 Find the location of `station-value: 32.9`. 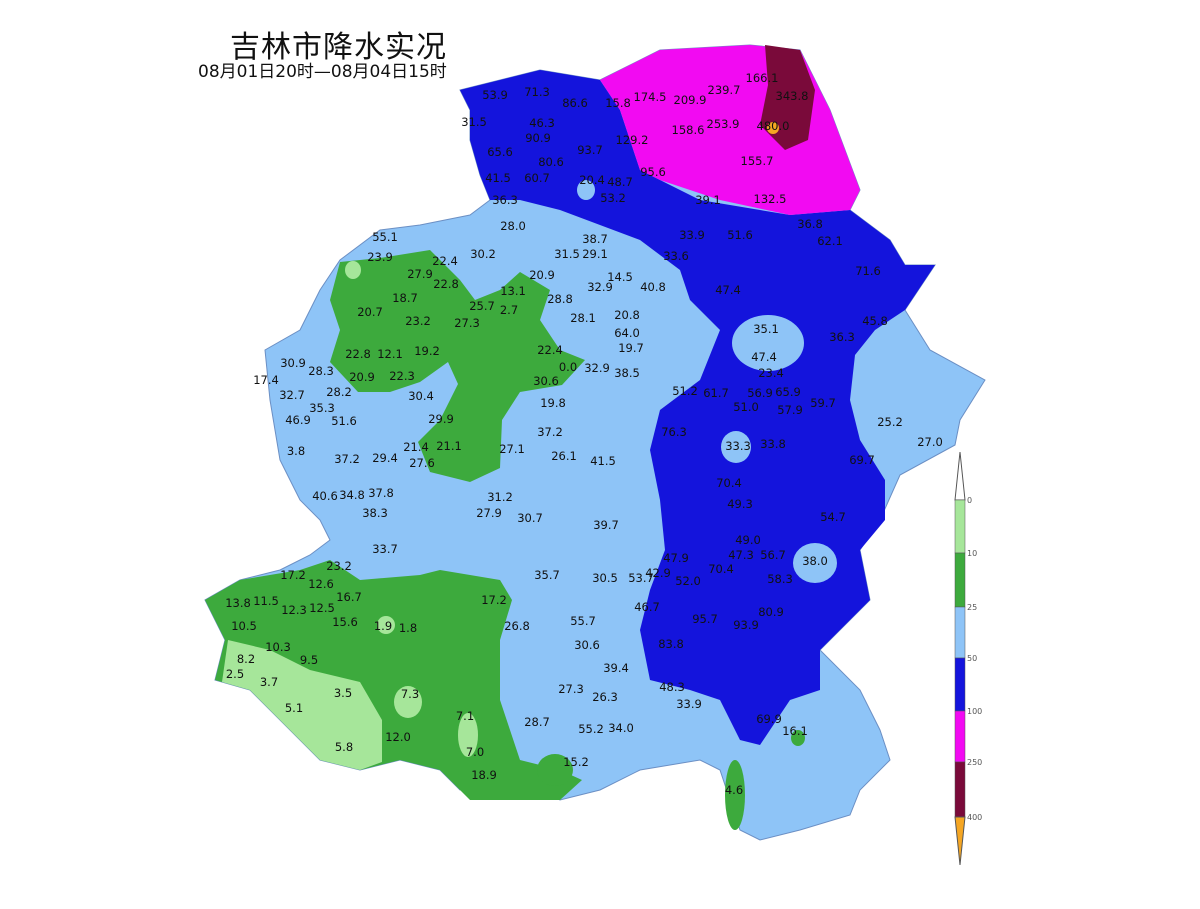

station-value: 32.9 is located at coordinates (600, 287).